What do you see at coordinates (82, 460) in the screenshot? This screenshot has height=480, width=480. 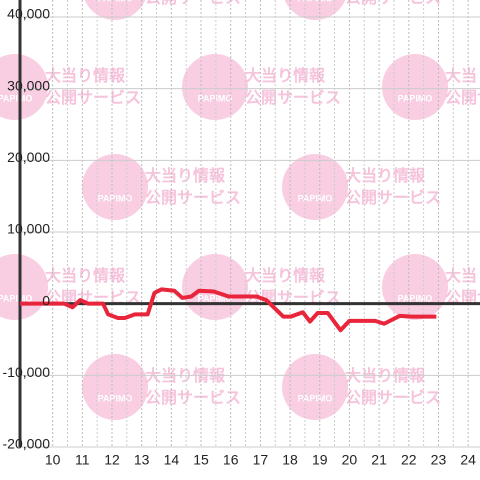 I see `x-tick-label: 11` at bounding box center [82, 460].